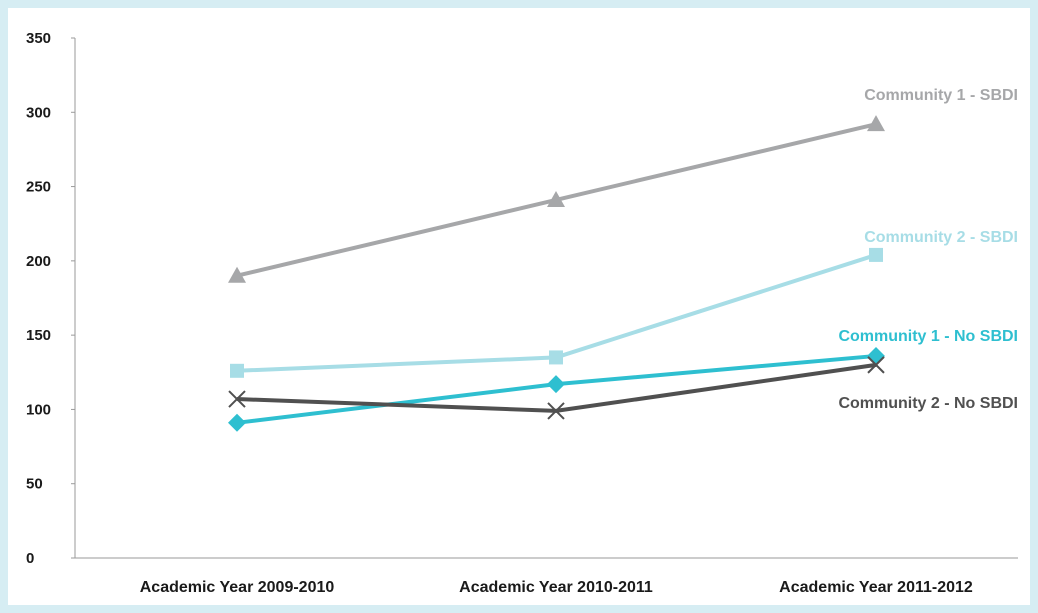 This screenshot has width=1038, height=613. Describe the element at coordinates (38, 38) in the screenshot. I see `y-tick-label: 350` at that location.